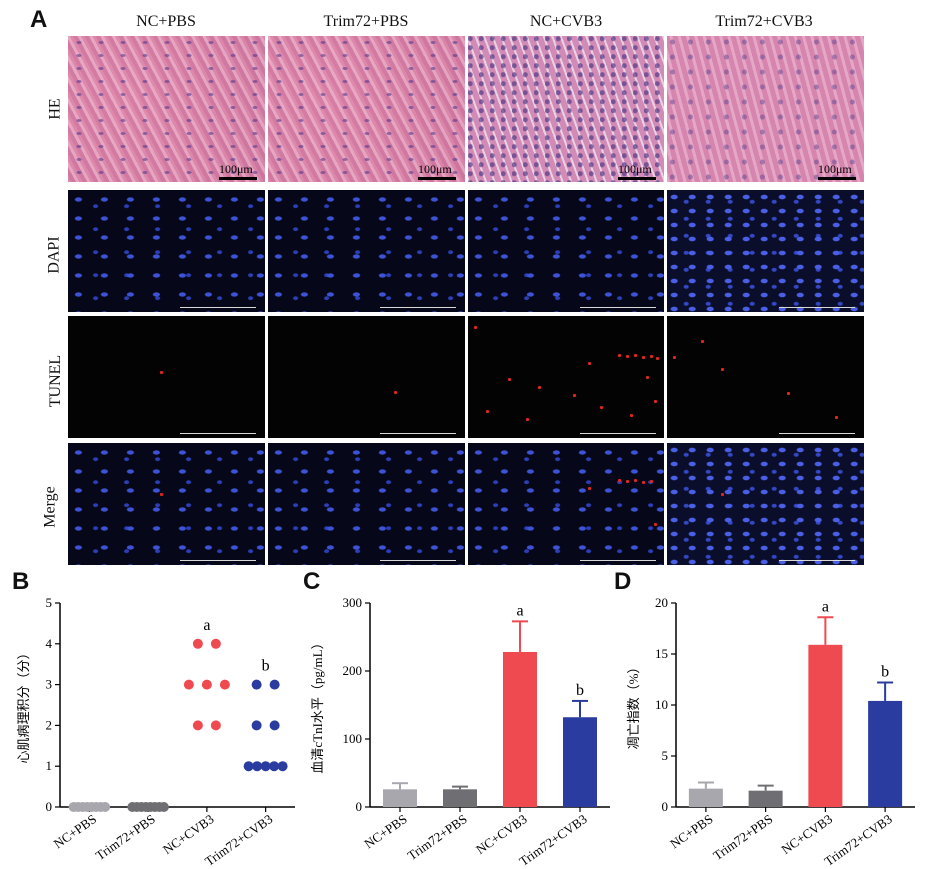 The height and width of the screenshot is (869, 930). Describe the element at coordinates (765, 504) in the screenshot. I see `merge-image-trim72-cvb3` at that location.